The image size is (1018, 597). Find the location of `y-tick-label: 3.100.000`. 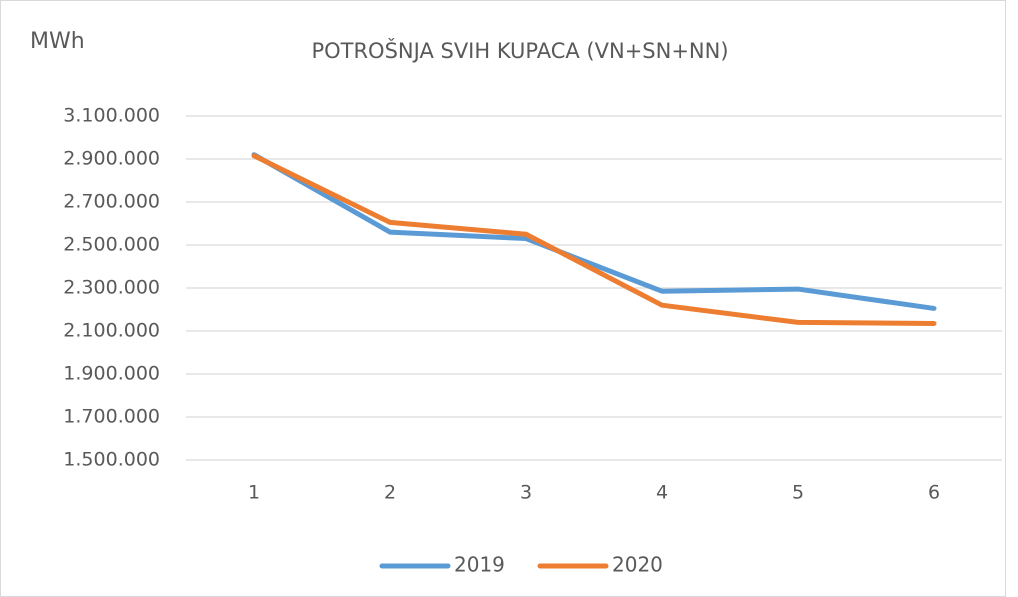

y-tick-label: 3.100.000 is located at coordinates (111, 116).